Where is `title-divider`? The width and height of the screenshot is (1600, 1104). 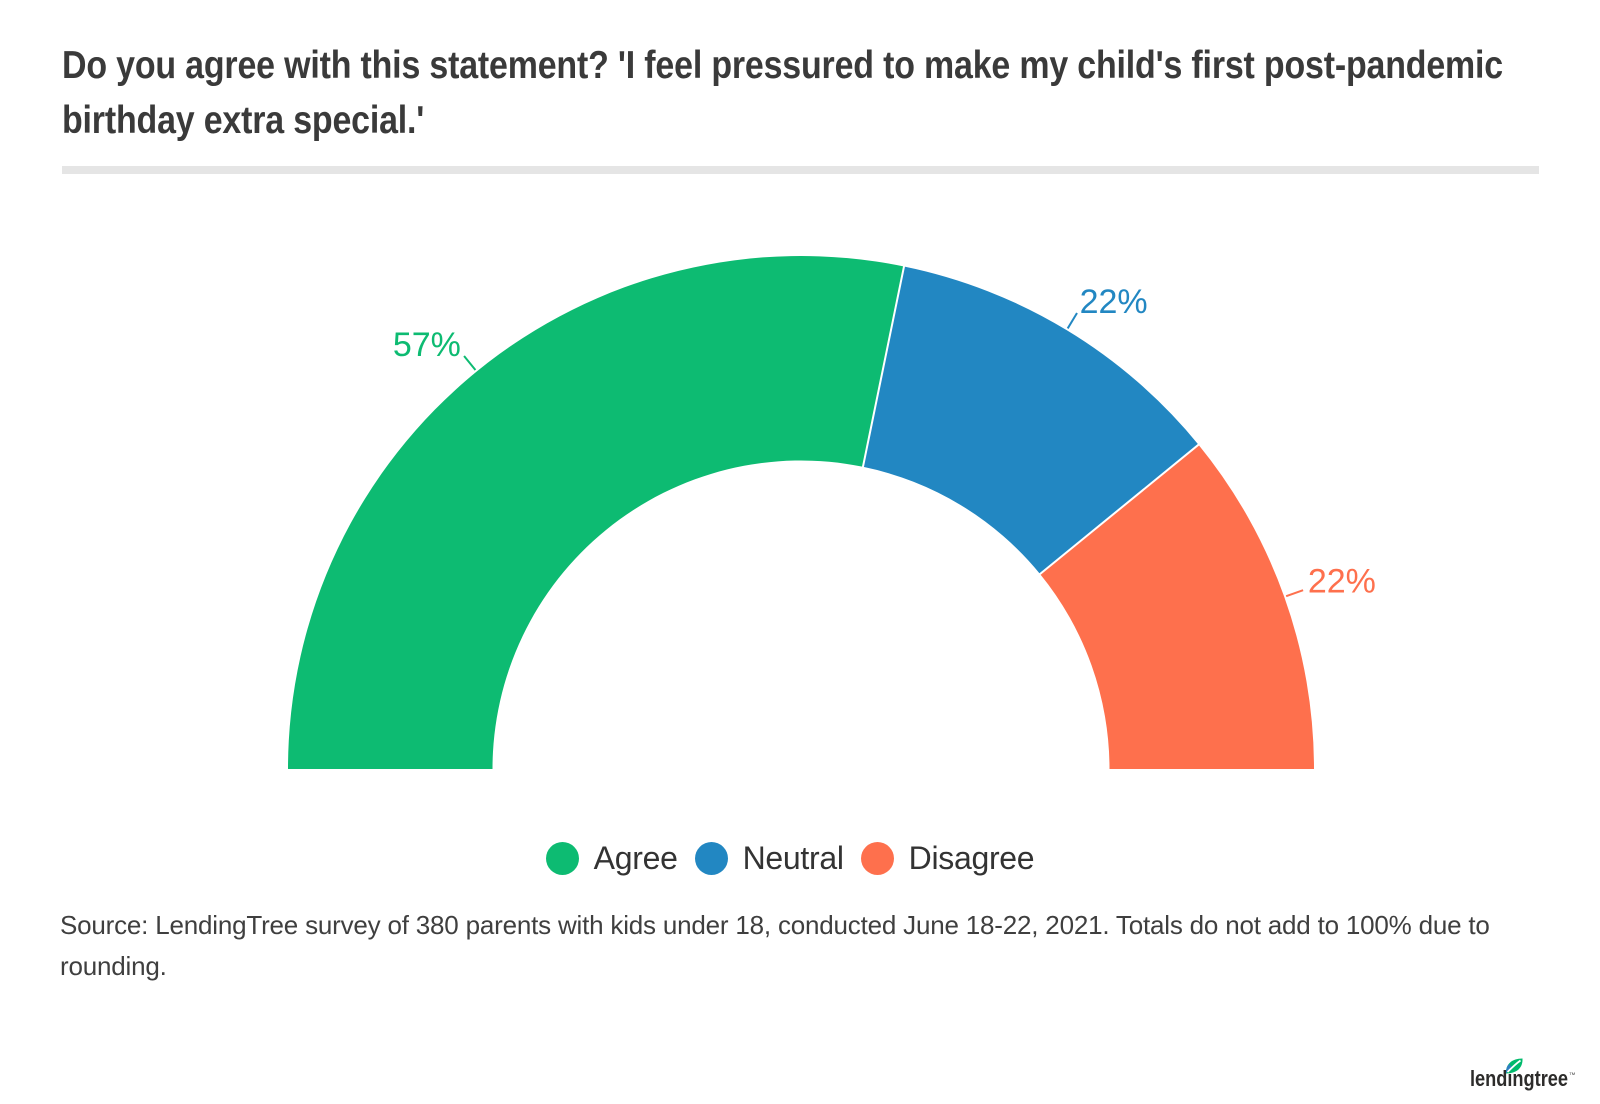
title-divider is located at coordinates (800, 170).